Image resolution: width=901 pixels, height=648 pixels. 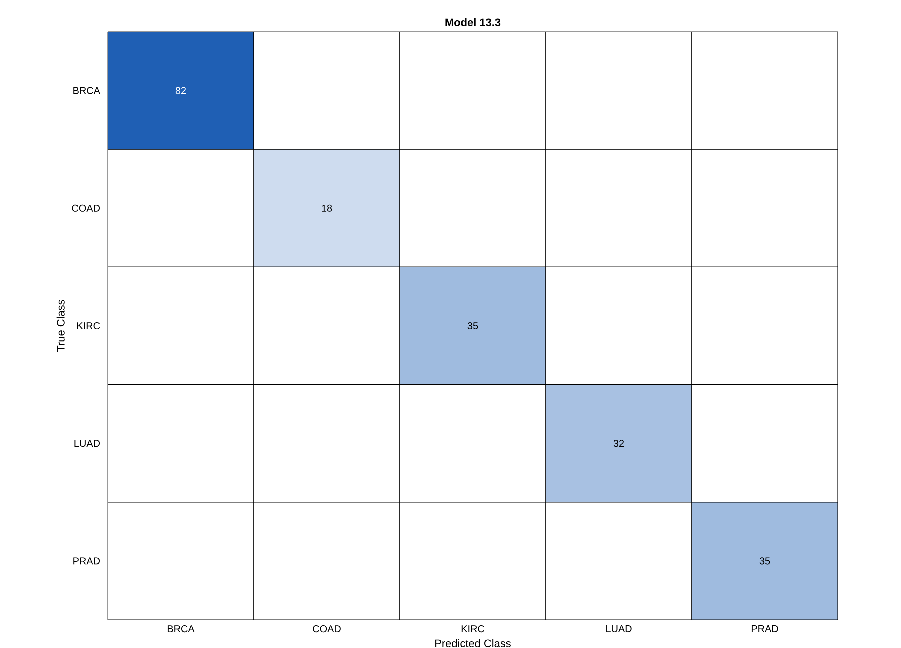 I want to click on data-label: 82, so click(x=181, y=90).